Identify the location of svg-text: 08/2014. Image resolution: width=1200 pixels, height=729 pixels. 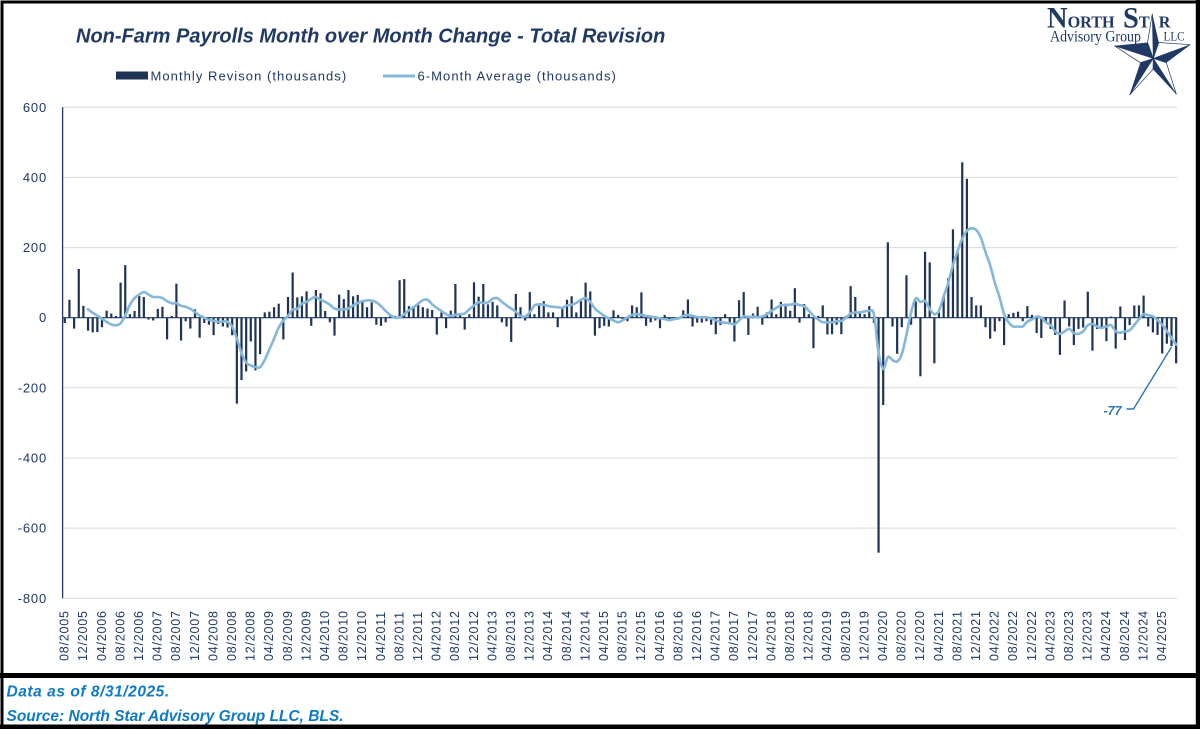
(567, 635).